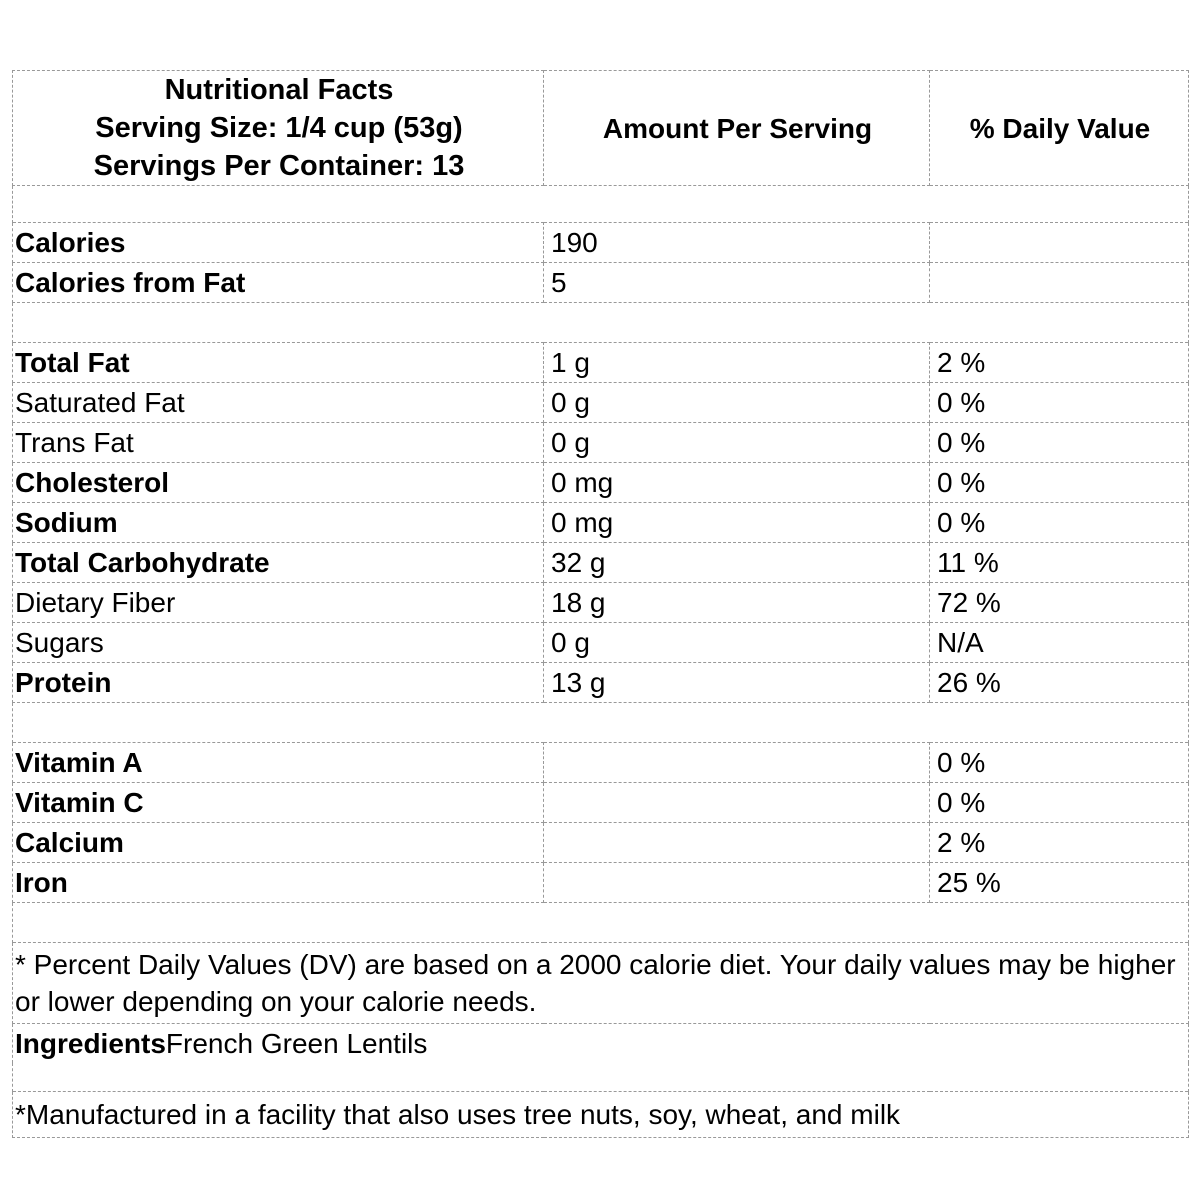 The width and height of the screenshot is (1200, 1200). Describe the element at coordinates (278, 642) in the screenshot. I see `nutrient-label: Sugars` at that location.